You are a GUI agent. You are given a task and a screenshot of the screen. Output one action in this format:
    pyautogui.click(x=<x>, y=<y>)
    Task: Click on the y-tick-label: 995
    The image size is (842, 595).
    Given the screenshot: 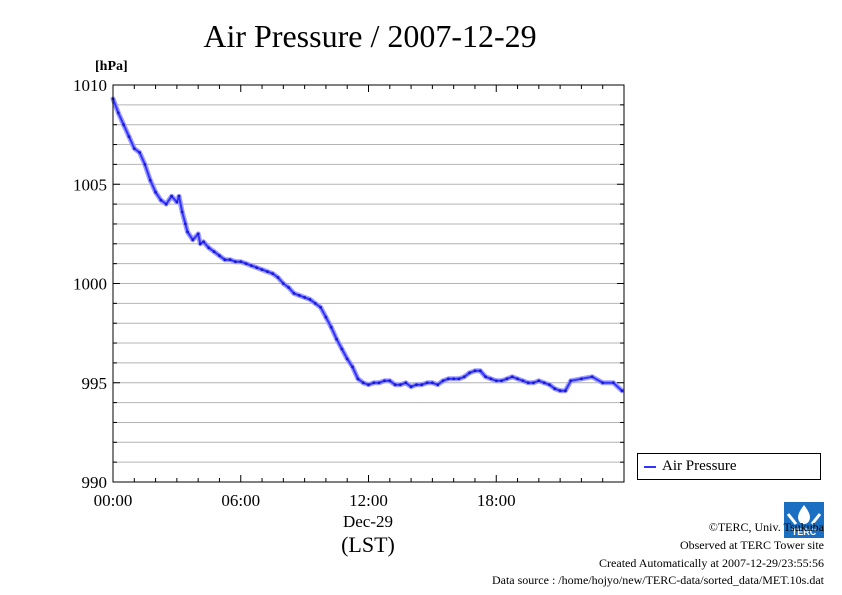 What is the action you would take?
    pyautogui.click(x=95, y=383)
    